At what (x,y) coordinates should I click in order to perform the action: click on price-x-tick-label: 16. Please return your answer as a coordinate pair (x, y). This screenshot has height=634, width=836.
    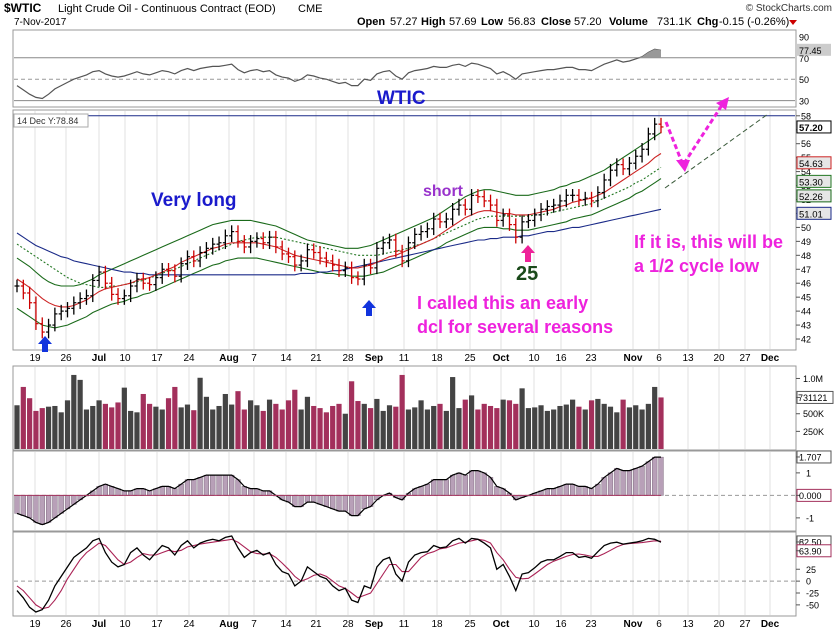
    Looking at the image, I should click on (561, 358).